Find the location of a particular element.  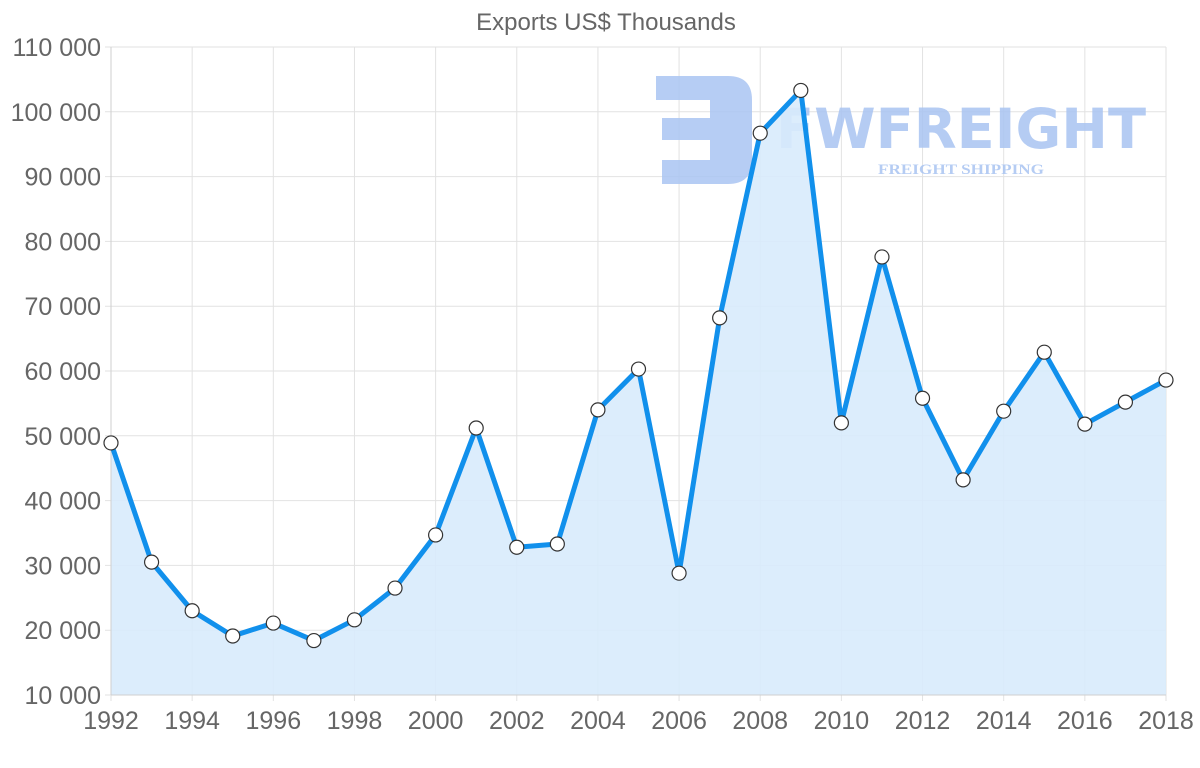

x-tick-label: 1992 is located at coordinates (111, 721).